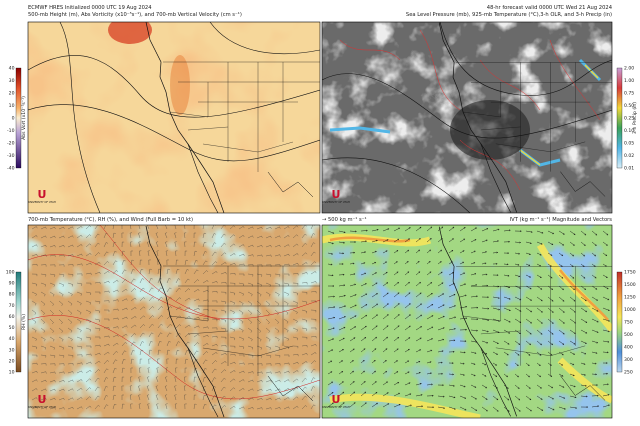 This screenshot has height=426, width=640. Describe the element at coordinates (630, 310) in the screenshot. I see `colorbar-tick-label: 1000` at that location.